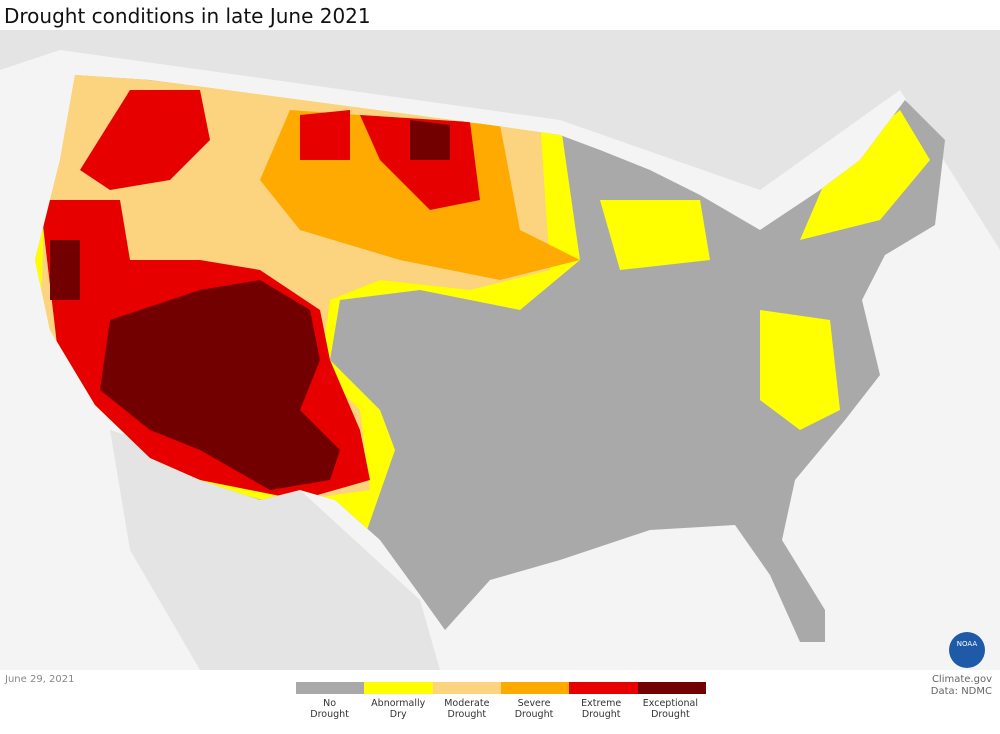 The image size is (1000, 734). I want to click on title: Drought conditions in late June 2021, so click(187, 16).